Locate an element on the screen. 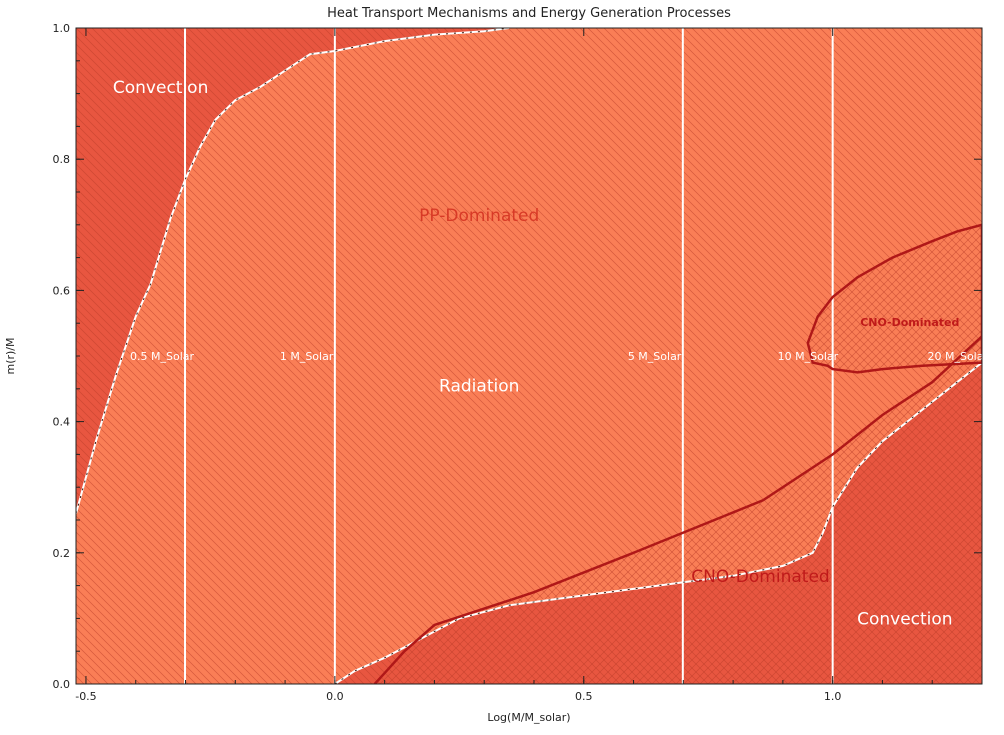  x-axis-label: Log(M/M_solar) is located at coordinates (528, 717).